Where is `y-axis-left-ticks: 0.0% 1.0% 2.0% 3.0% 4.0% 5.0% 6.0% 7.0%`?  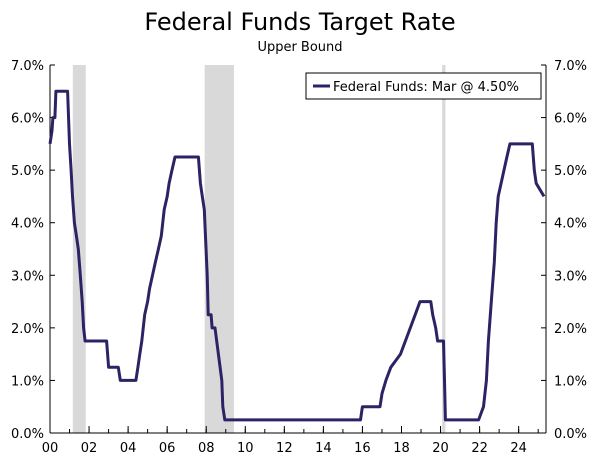
y-axis-left-ticks: 0.0% 1.0% 2.0% 3.0% 4.0% 5.0% 6.0% 7.0% is located at coordinates (33, 250).